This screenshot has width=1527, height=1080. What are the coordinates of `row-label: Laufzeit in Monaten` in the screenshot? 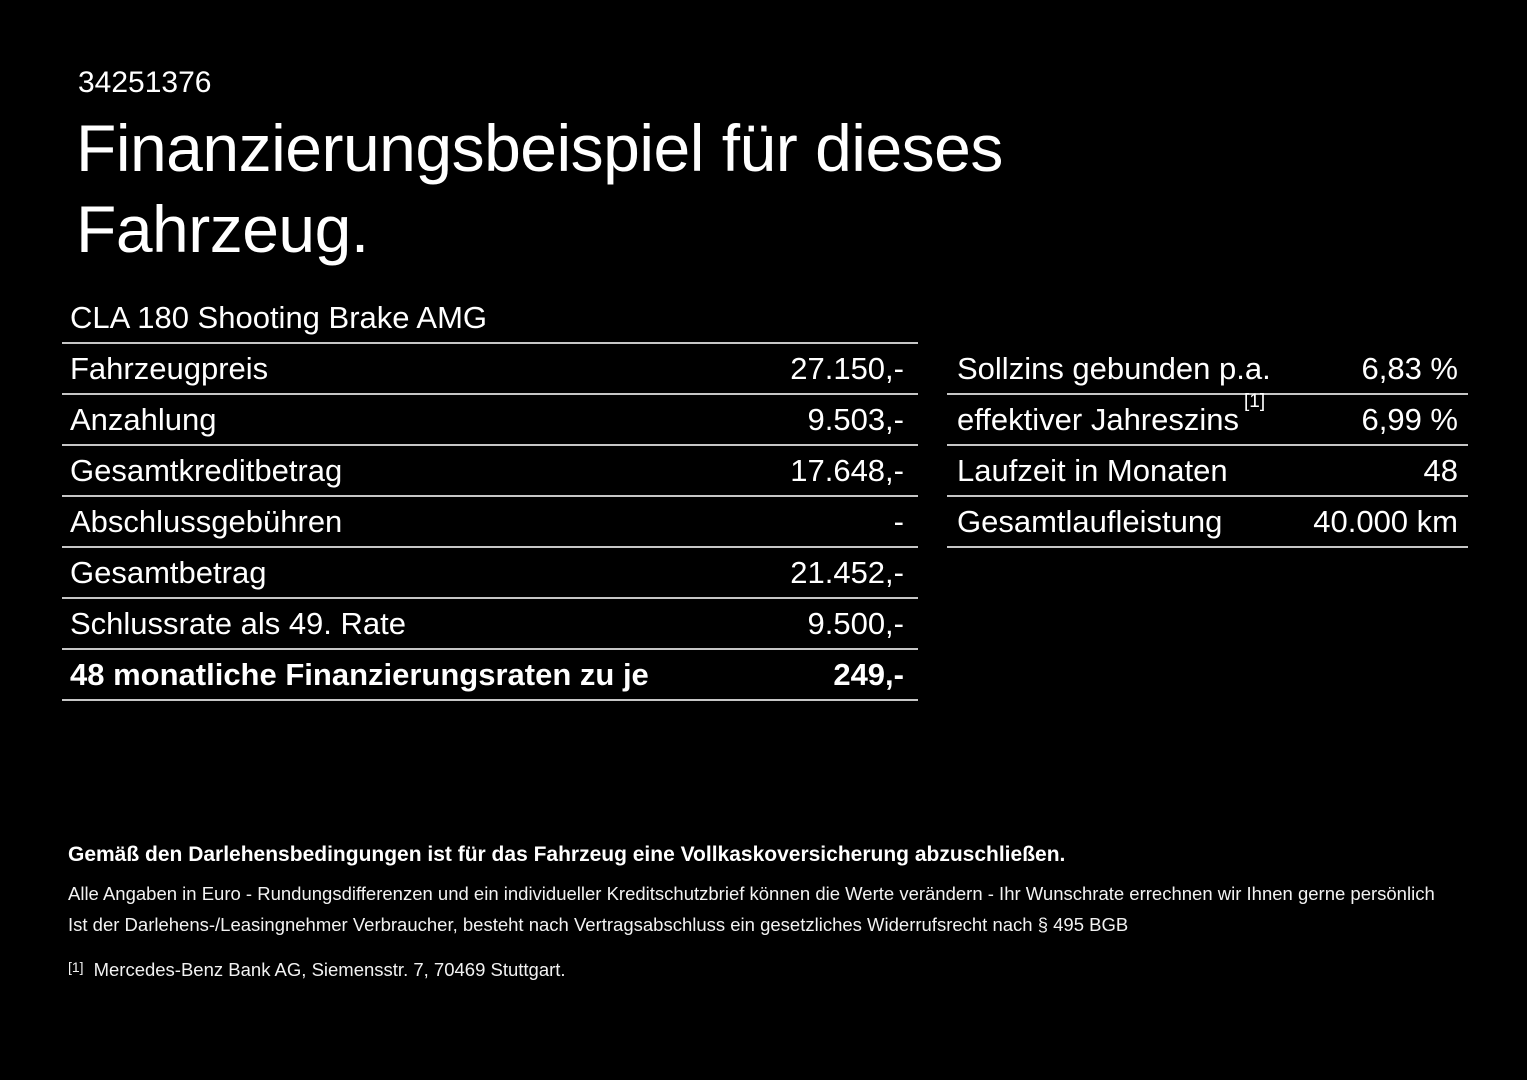 It's located at (1092, 470).